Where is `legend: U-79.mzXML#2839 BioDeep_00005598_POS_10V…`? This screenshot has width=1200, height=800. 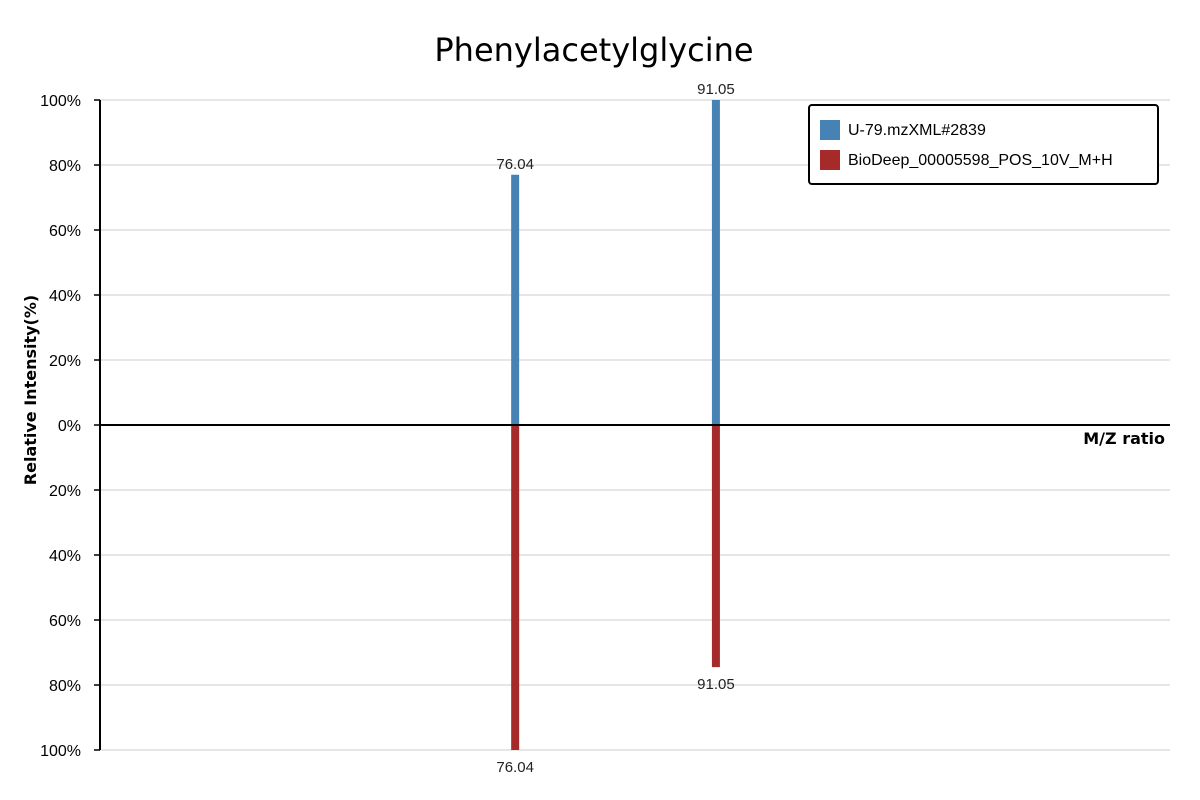
legend: U-79.mzXML#2839 BioDeep_00005598_POS_10V… is located at coordinates (983, 144).